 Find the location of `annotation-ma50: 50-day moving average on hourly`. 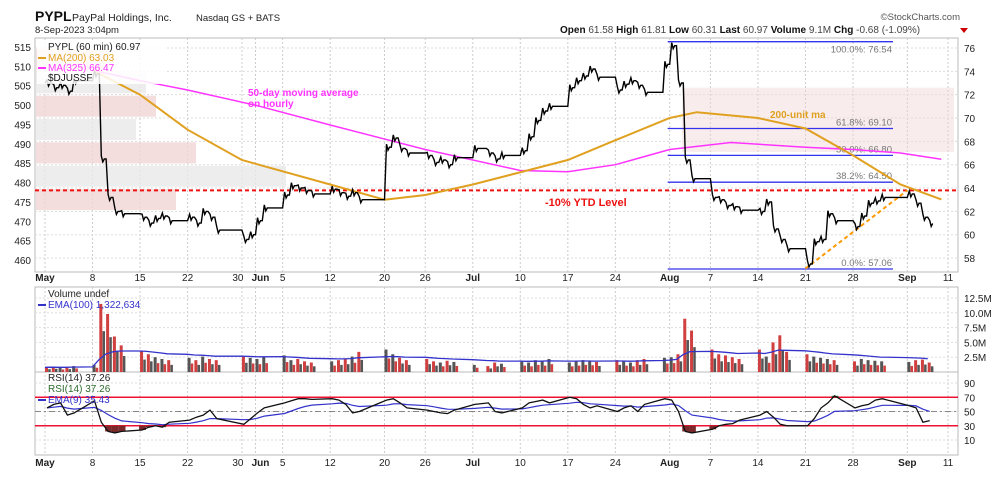

annotation-ma50: 50-day moving average on hourly is located at coordinates (303, 99).